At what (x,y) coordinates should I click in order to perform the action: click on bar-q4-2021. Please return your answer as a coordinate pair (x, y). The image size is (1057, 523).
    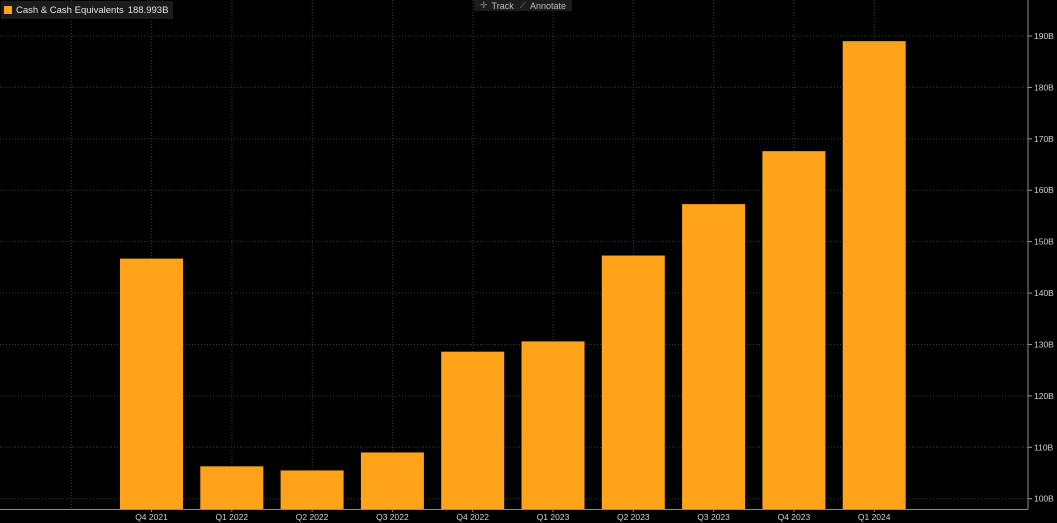
    Looking at the image, I should click on (151, 383).